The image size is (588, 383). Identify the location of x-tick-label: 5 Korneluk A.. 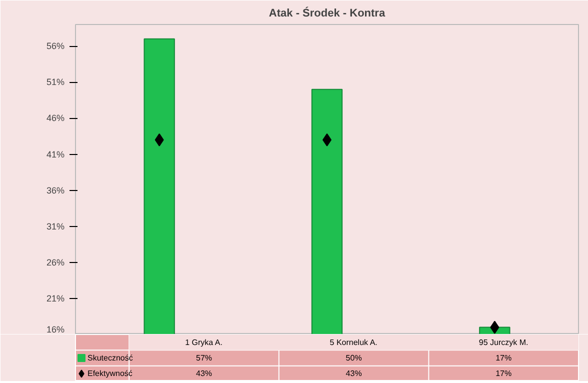
(354, 342).